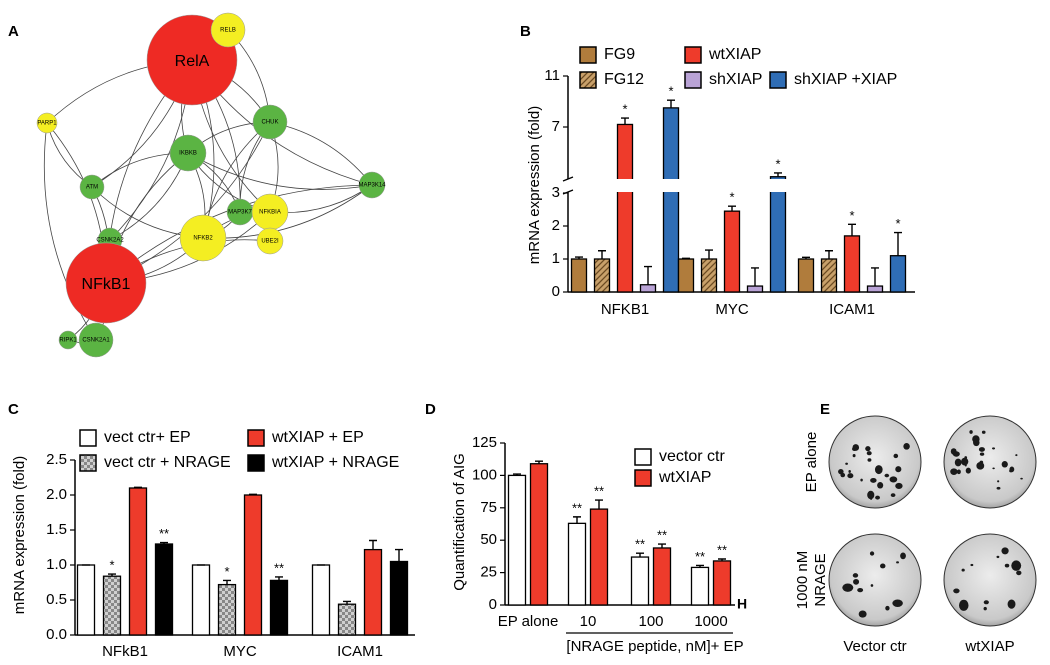  What do you see at coordinates (710, 621) in the screenshot?
I see `x-tick-label: 1000` at bounding box center [710, 621].